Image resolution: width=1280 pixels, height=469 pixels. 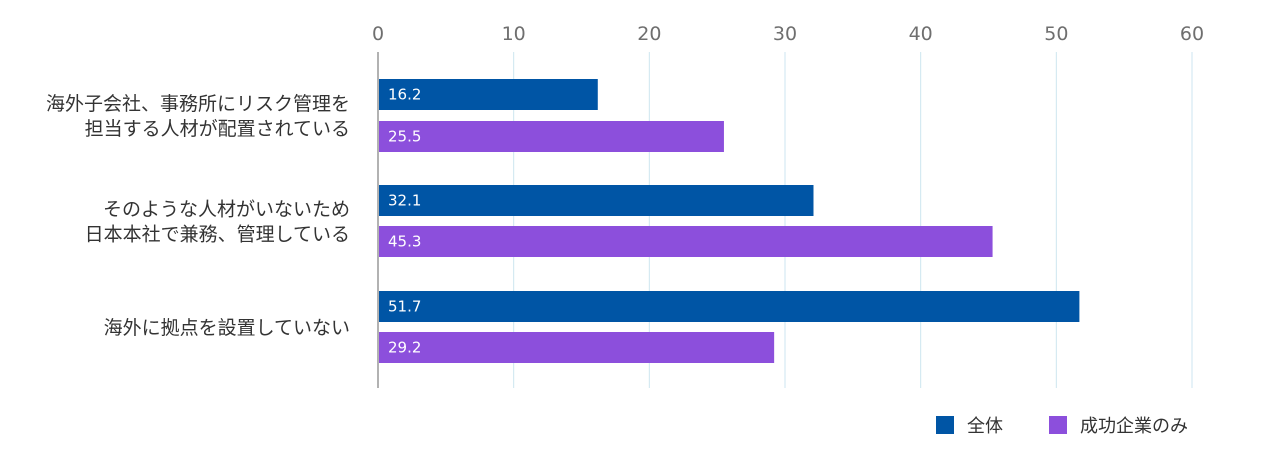 What do you see at coordinates (227, 328) in the screenshot?
I see `category-label: 海外に拠点を設置していない` at bounding box center [227, 328].